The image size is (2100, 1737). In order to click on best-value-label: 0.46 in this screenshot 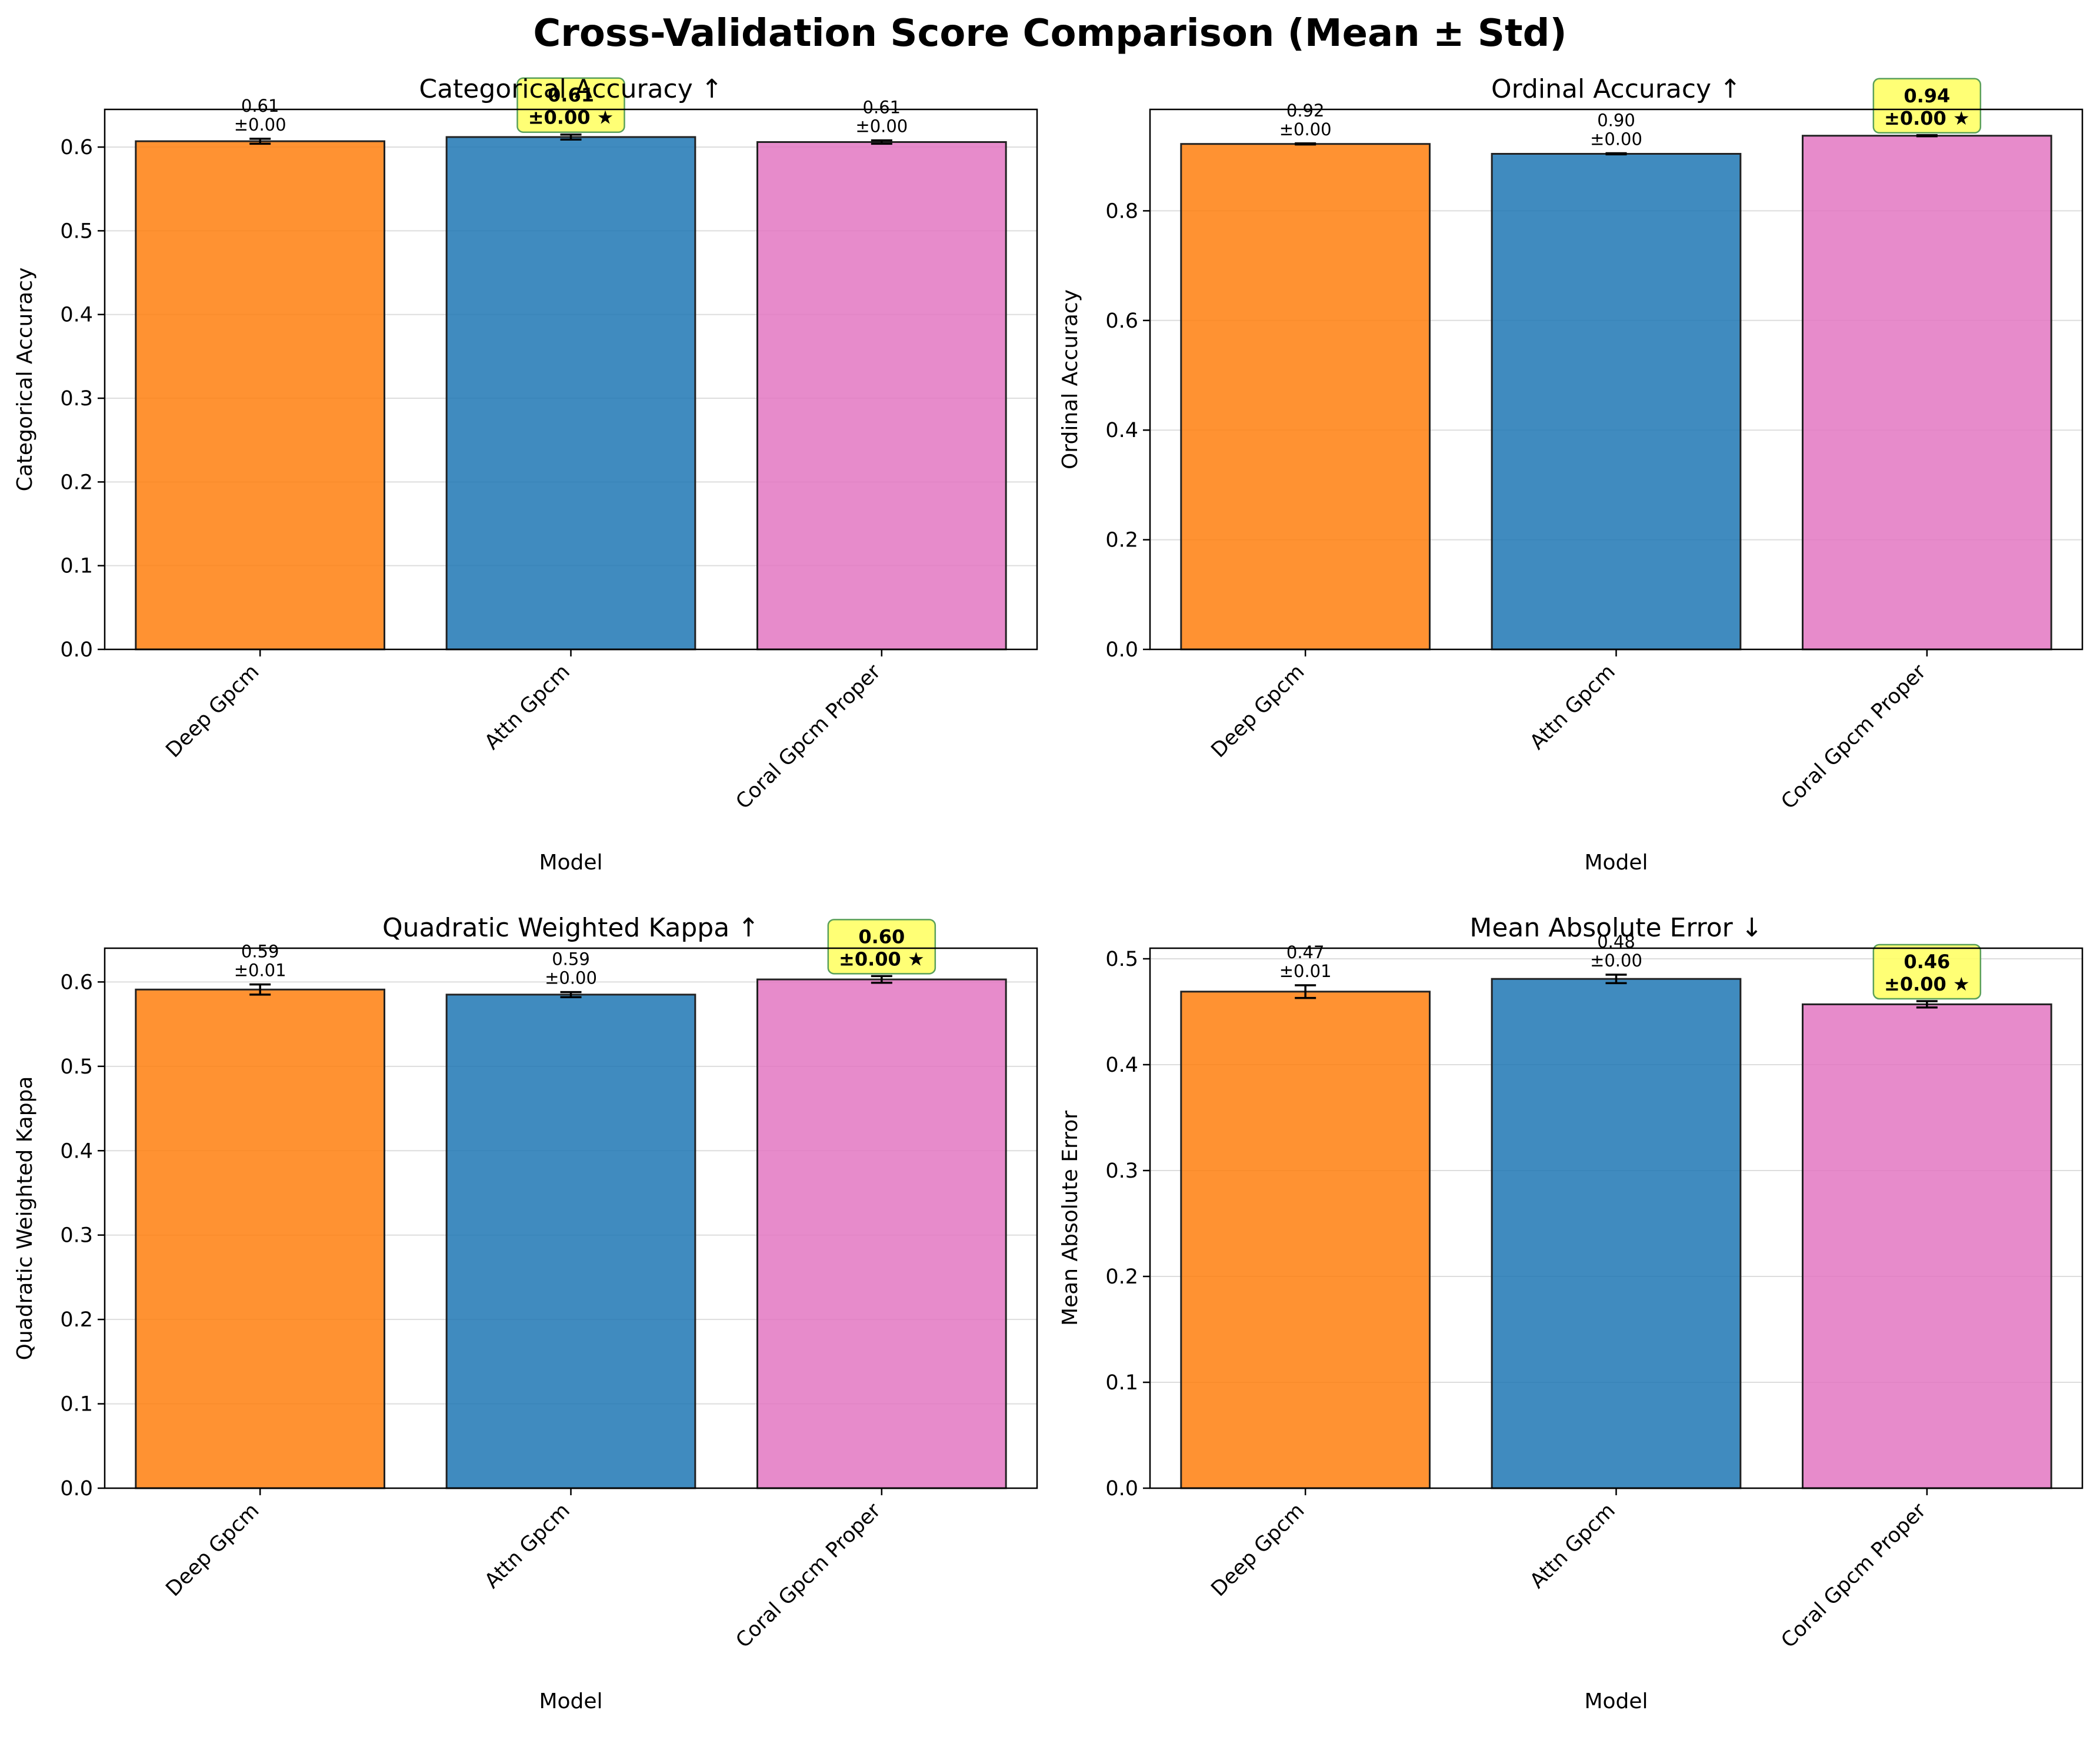, I will do `click(1927, 962)`.